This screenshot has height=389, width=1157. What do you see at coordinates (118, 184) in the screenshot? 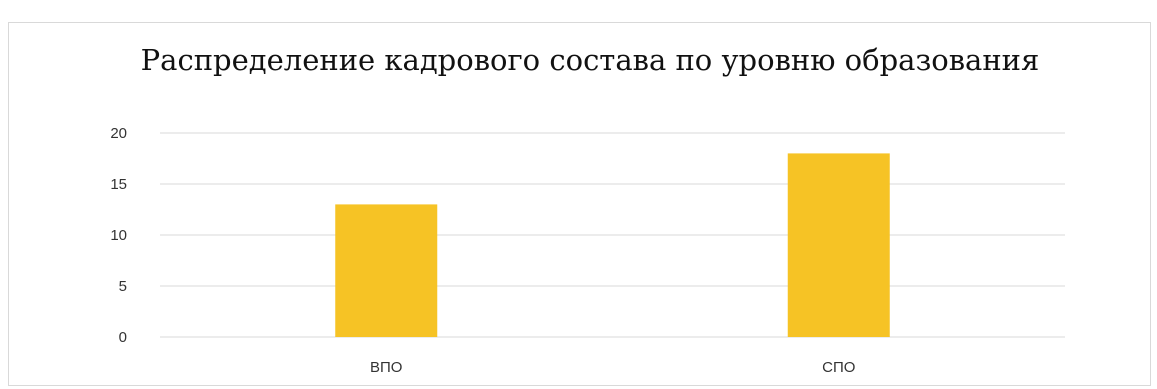
I see `y-tick-label: 15` at bounding box center [118, 184].